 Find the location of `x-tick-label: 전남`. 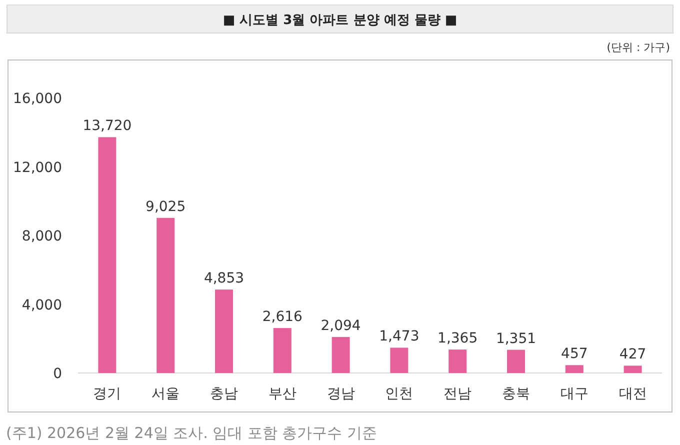

x-tick-label: 전남 is located at coordinates (458, 394).